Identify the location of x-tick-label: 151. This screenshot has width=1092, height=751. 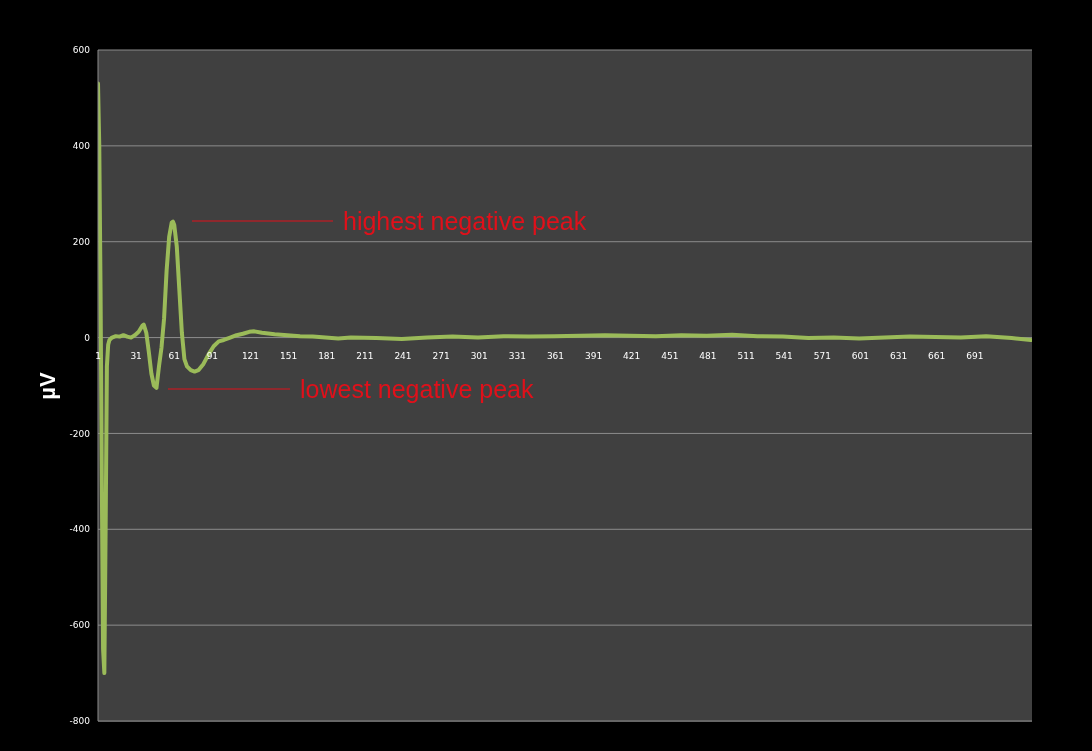
(289, 356).